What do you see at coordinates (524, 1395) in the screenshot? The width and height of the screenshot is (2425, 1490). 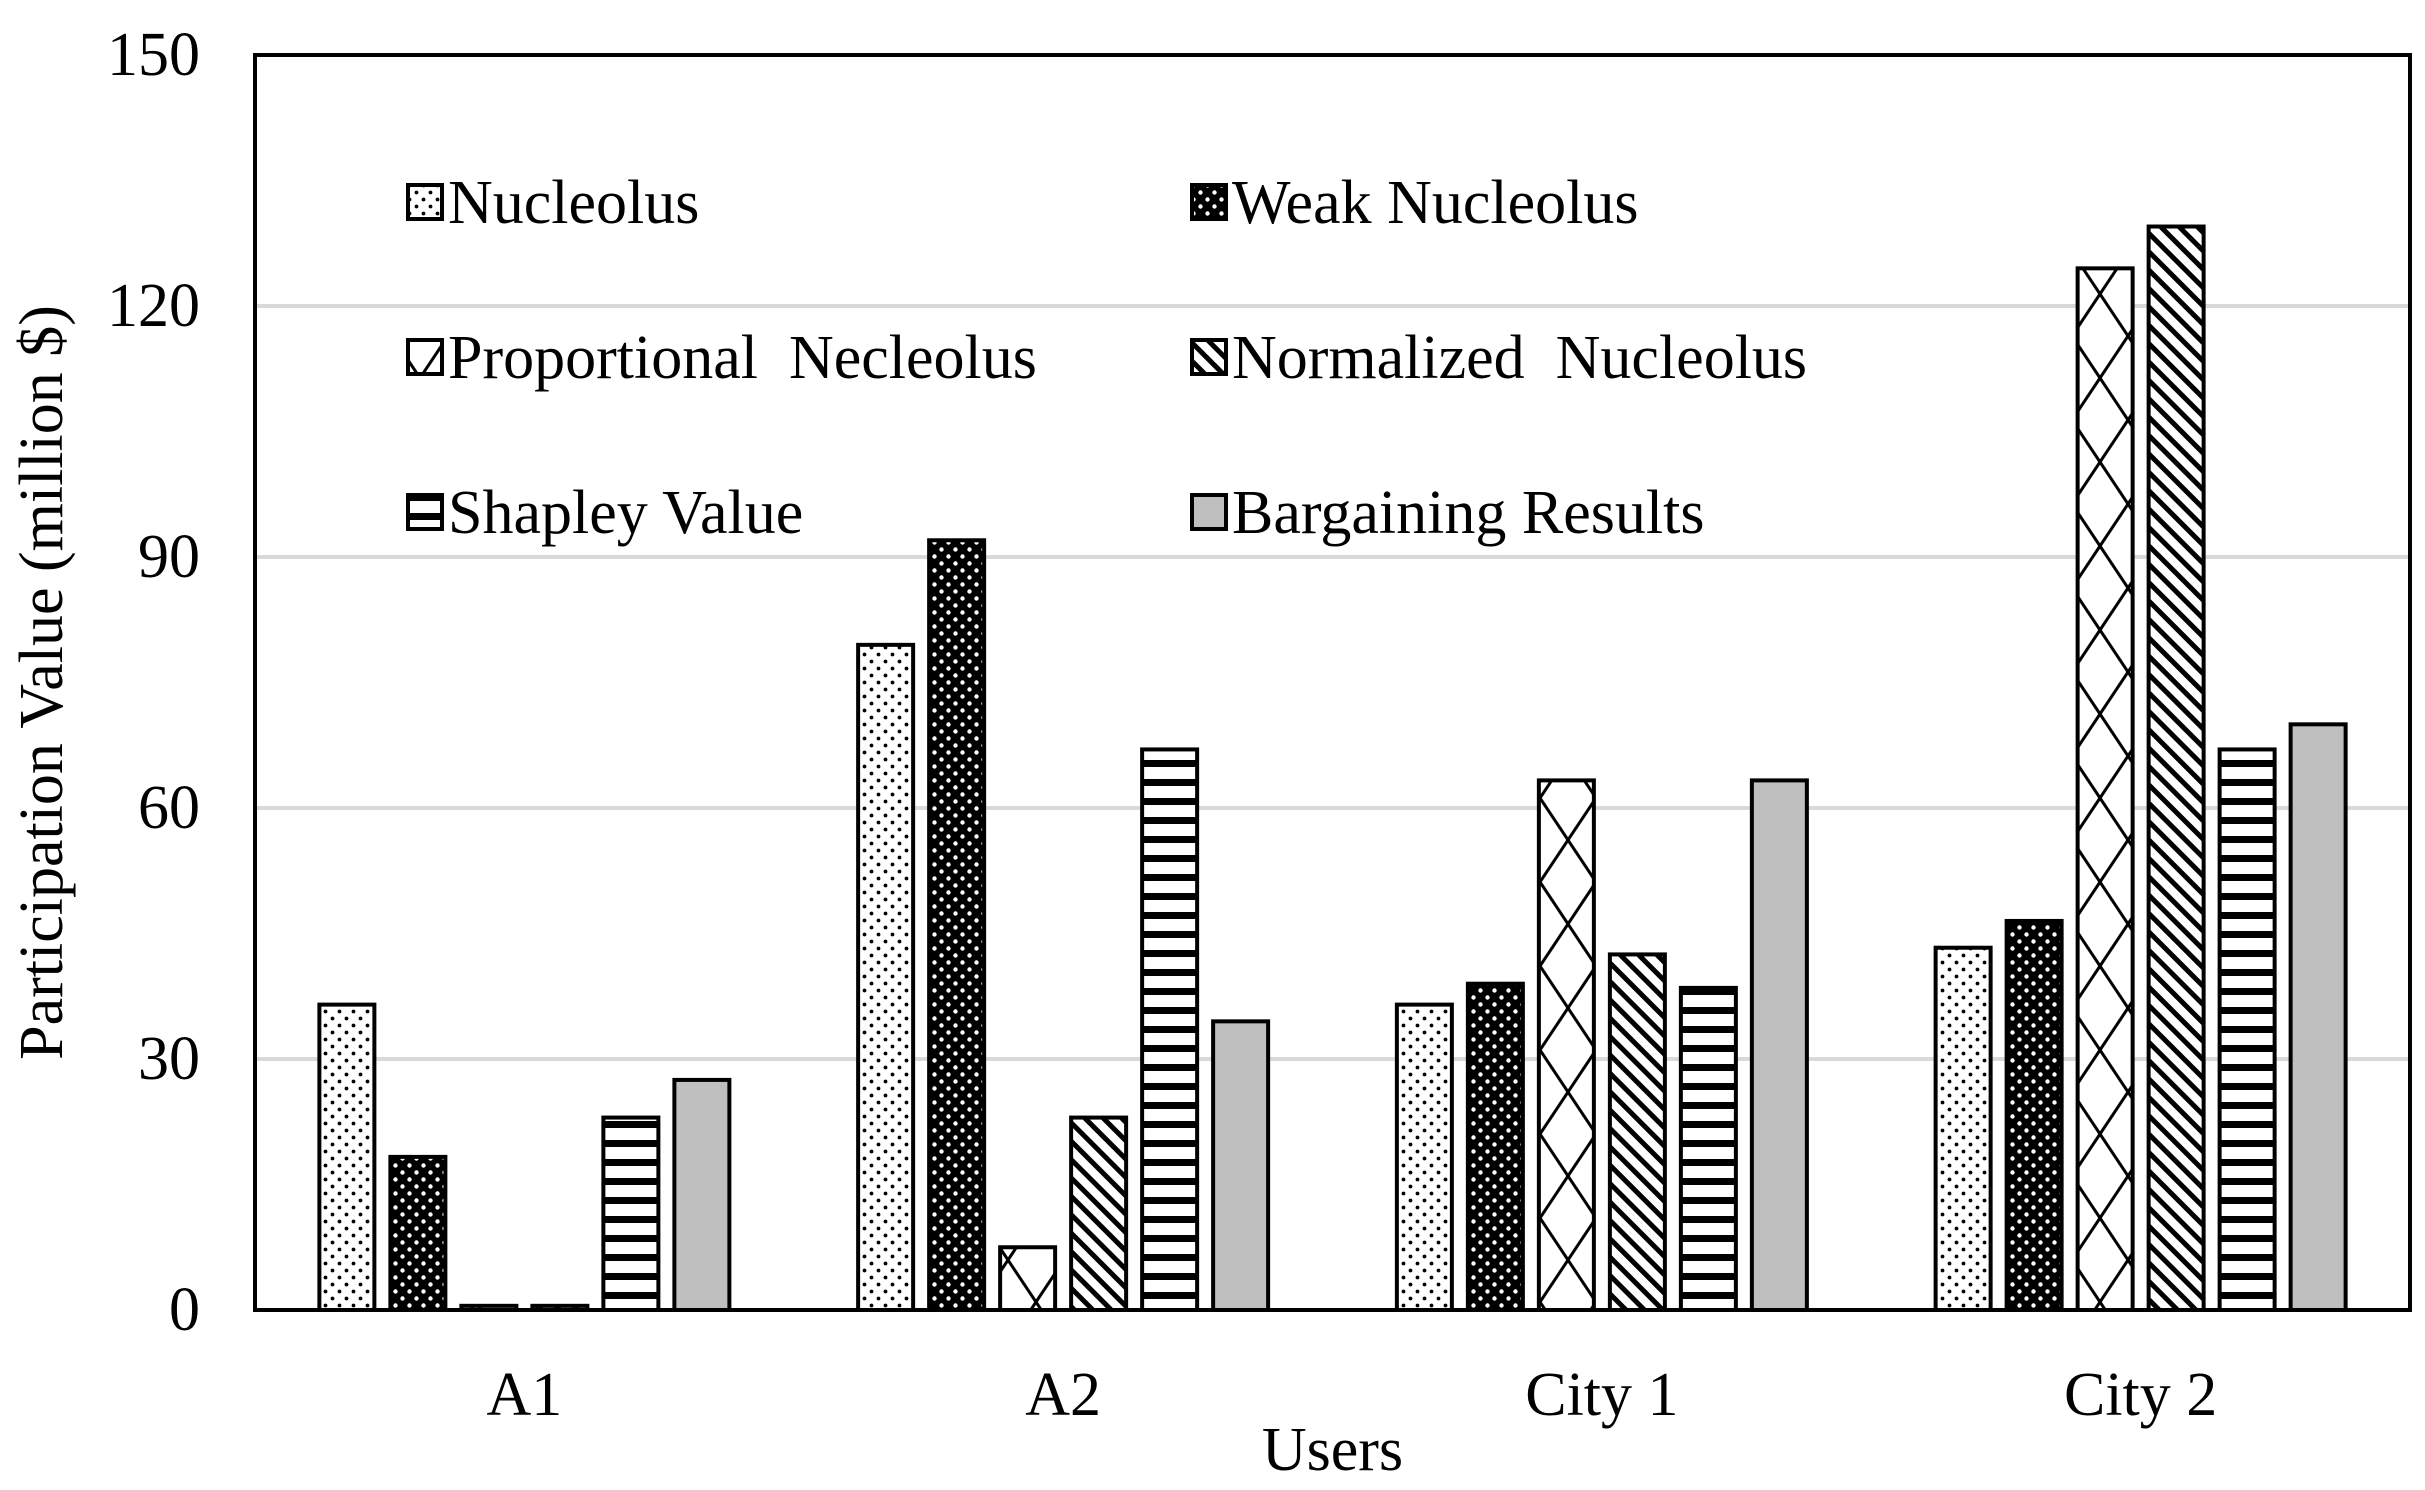 I see `x-tick-label: A1` at bounding box center [524, 1395].